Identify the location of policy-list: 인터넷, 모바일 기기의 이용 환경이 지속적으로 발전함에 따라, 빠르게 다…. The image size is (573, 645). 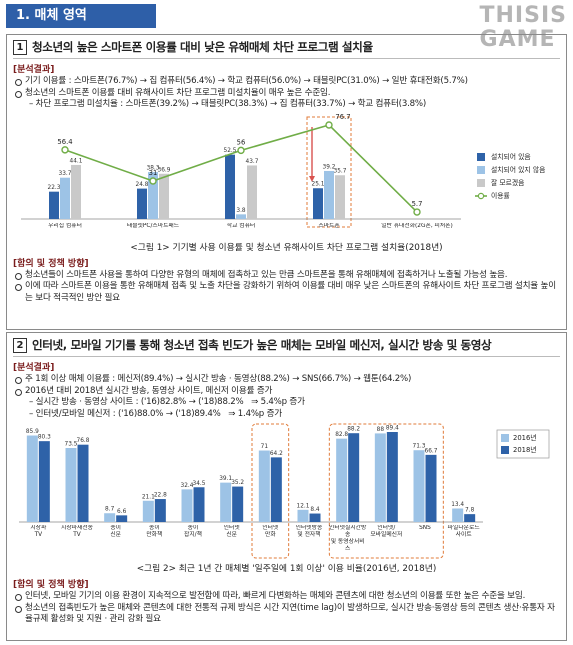
(286, 608).